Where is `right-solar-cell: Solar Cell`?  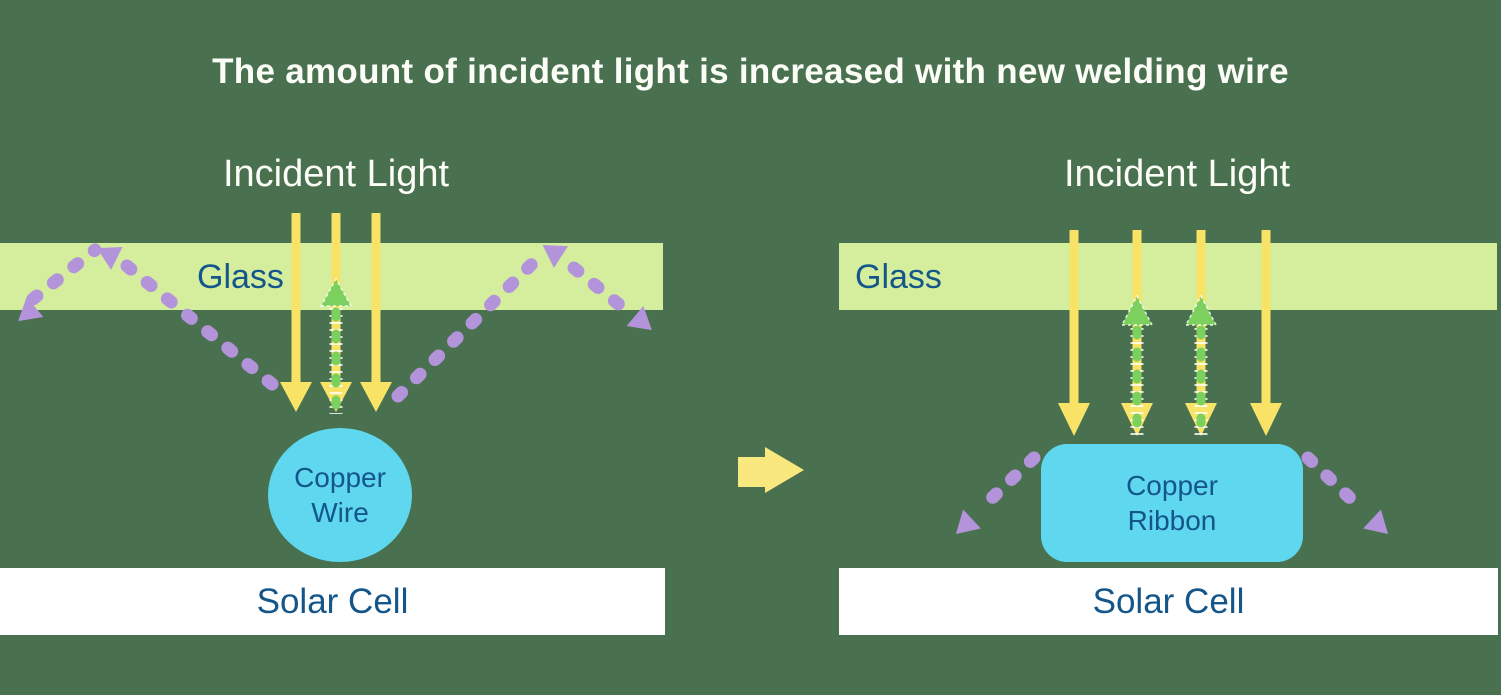
right-solar-cell: Solar Cell is located at coordinates (1168, 601).